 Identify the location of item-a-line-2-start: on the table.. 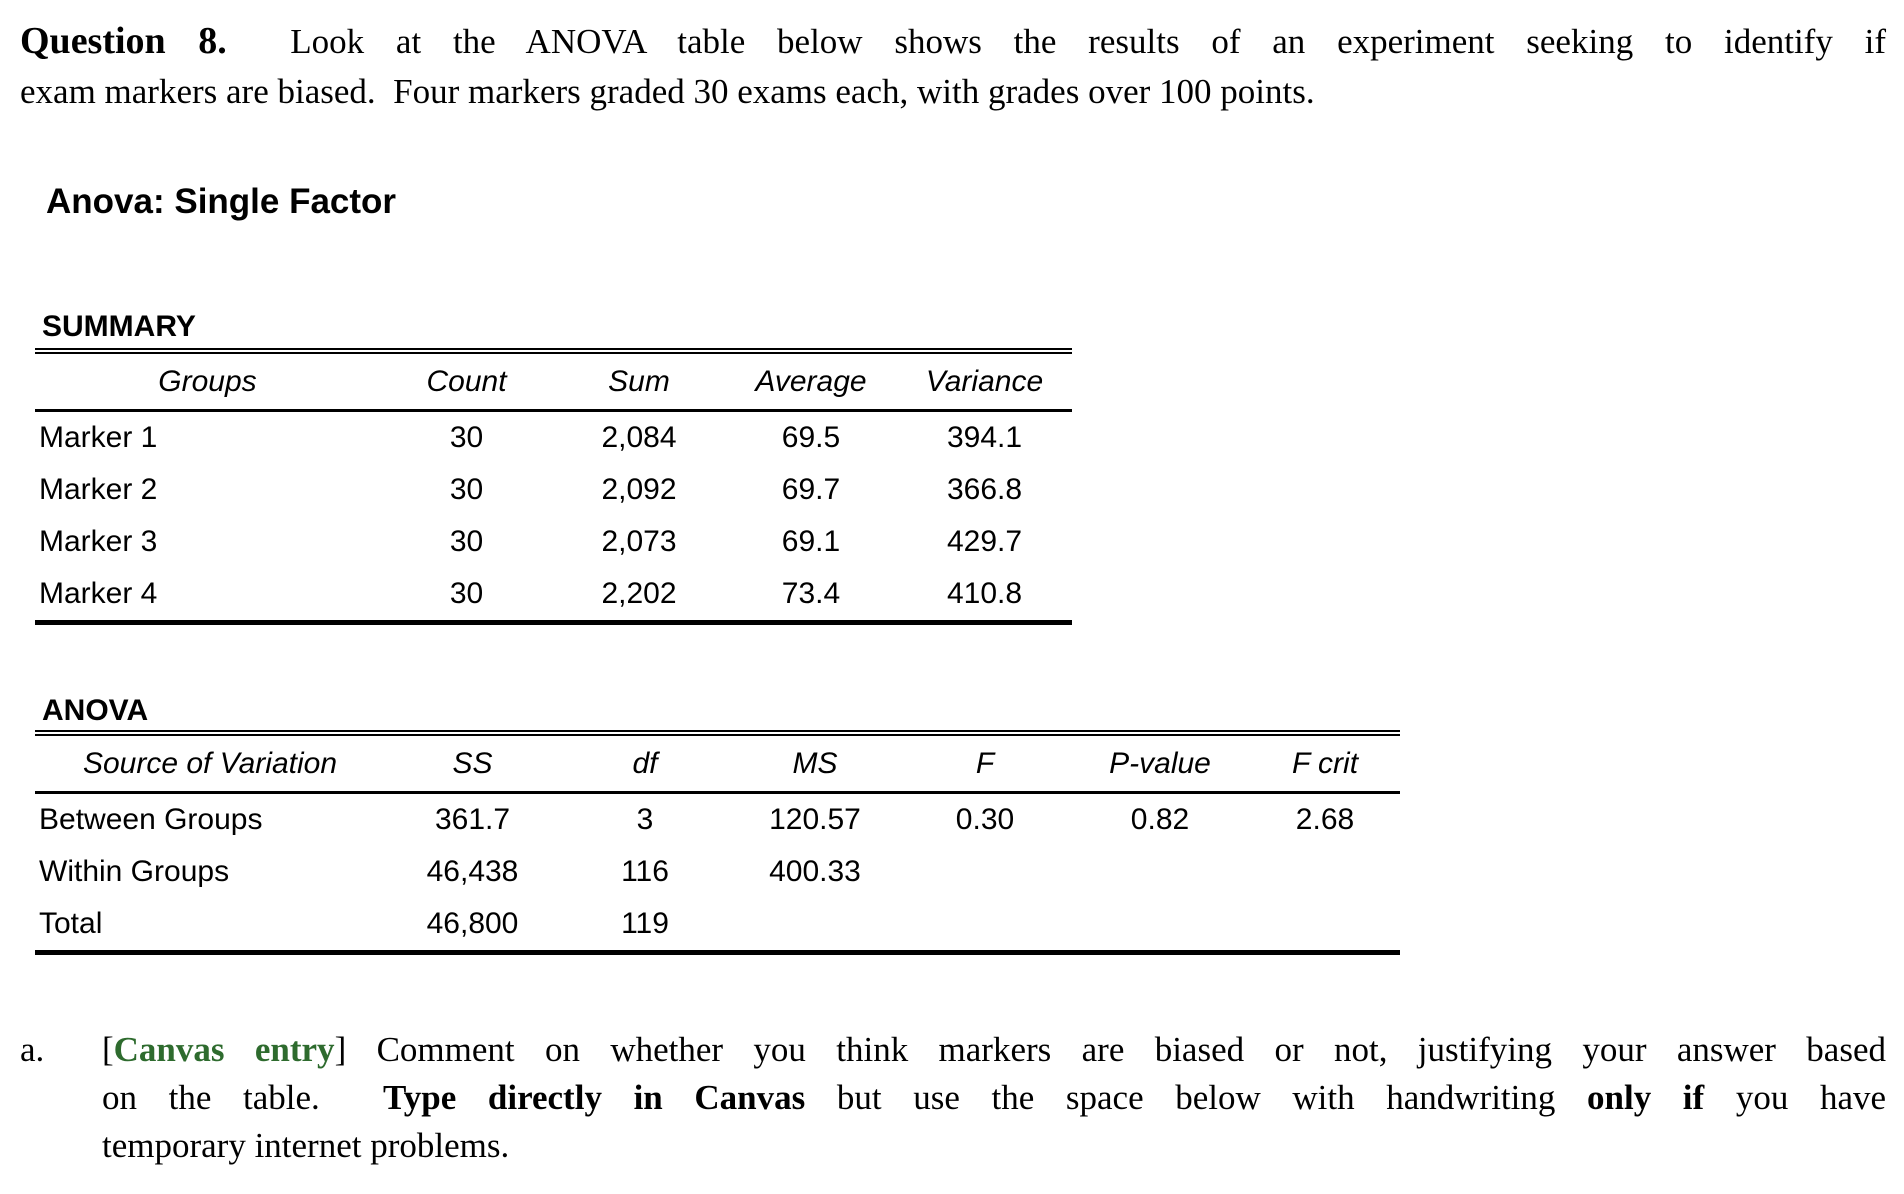
(243, 1097).